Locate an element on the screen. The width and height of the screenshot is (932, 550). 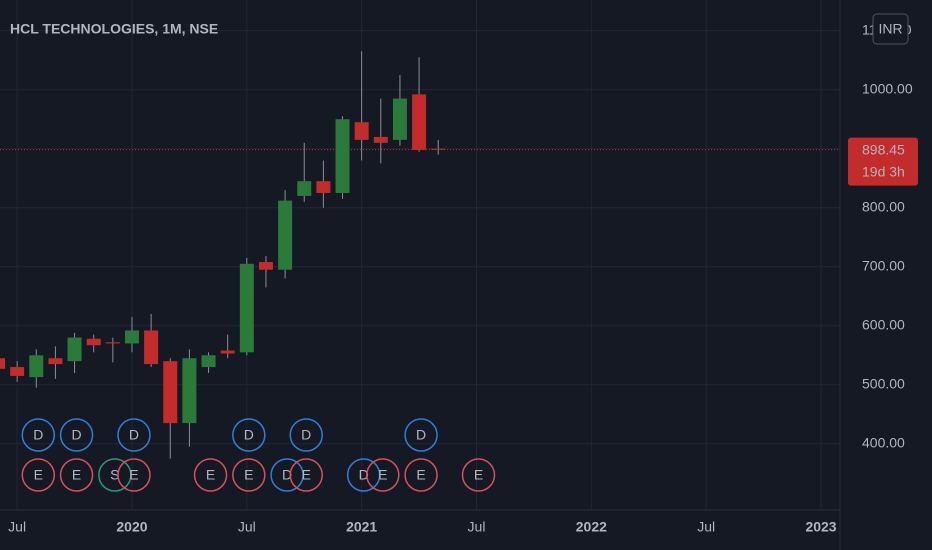
x-tick-label: 2021 is located at coordinates (361, 527).